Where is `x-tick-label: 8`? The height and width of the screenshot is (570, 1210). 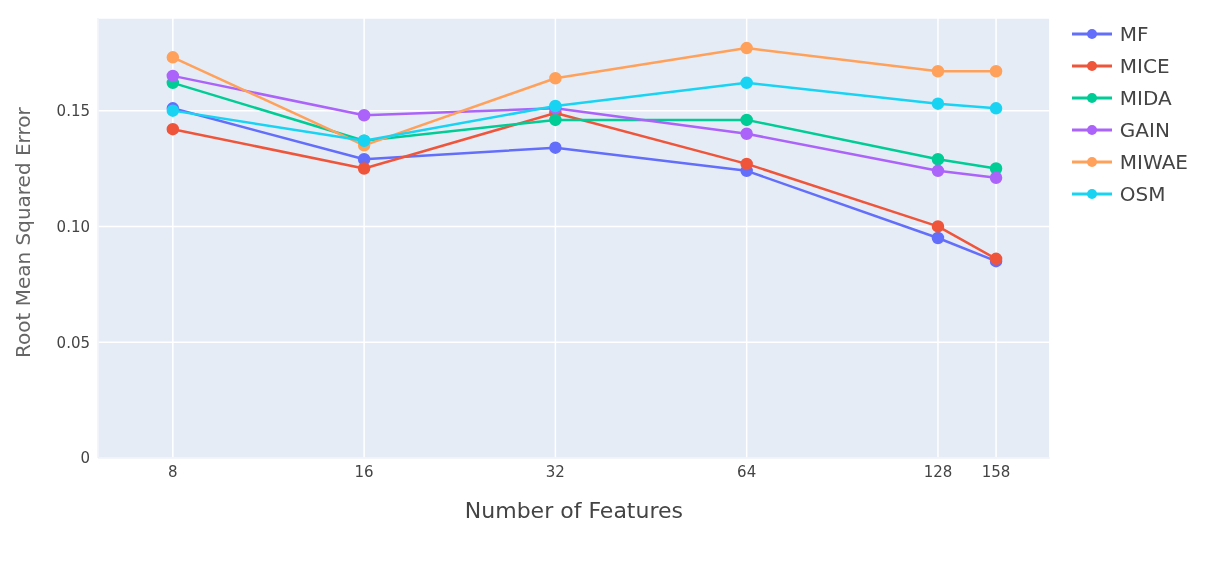
x-tick-label: 8 is located at coordinates (173, 471).